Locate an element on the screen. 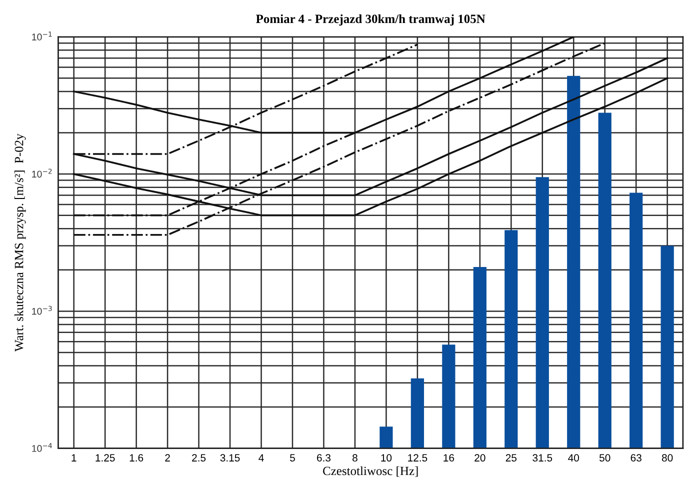 The width and height of the screenshot is (685, 479). x-tick-label: 10 is located at coordinates (386, 458).